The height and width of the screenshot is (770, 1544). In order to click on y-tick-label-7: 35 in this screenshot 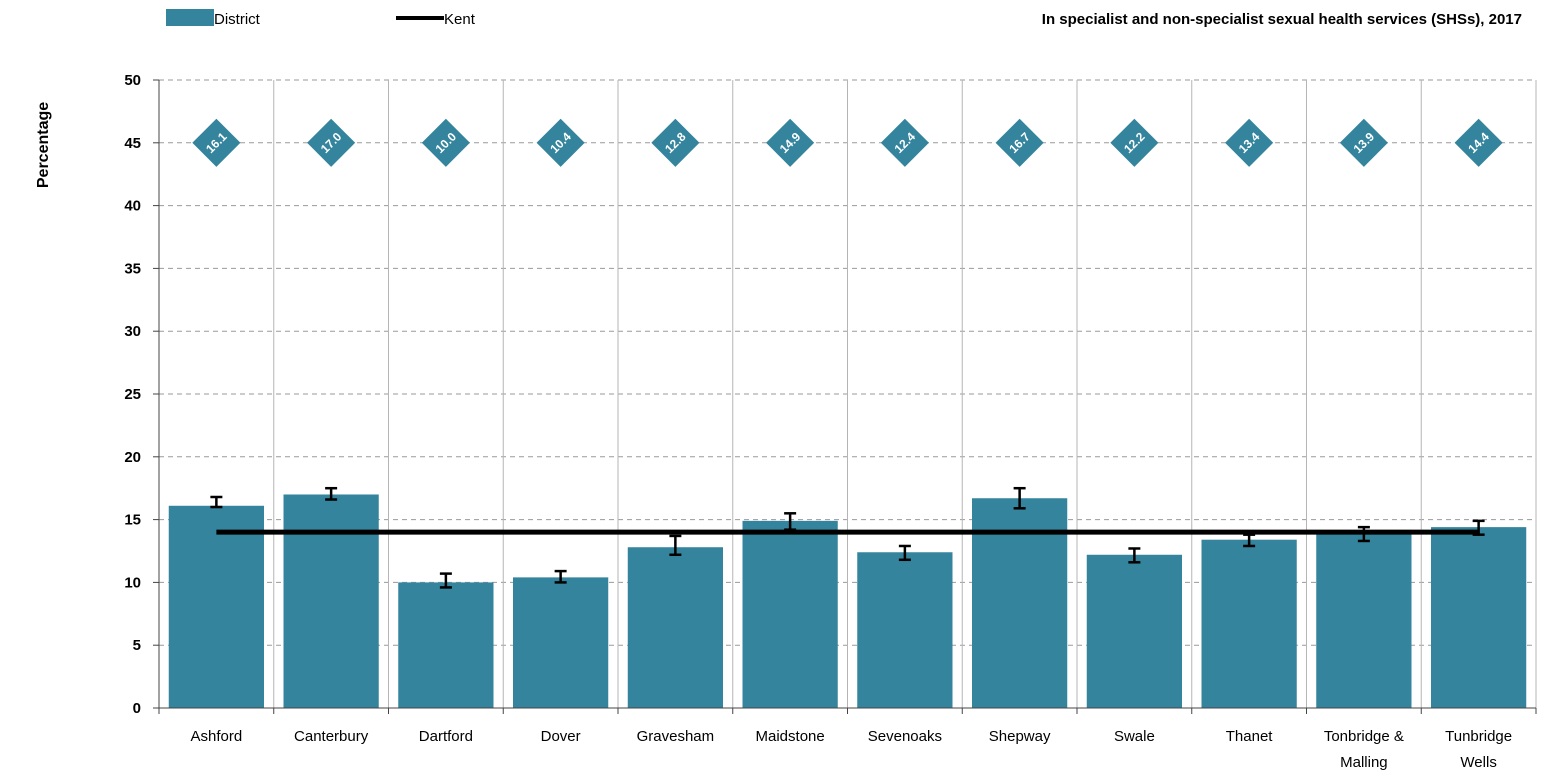, I will do `click(132, 268)`.